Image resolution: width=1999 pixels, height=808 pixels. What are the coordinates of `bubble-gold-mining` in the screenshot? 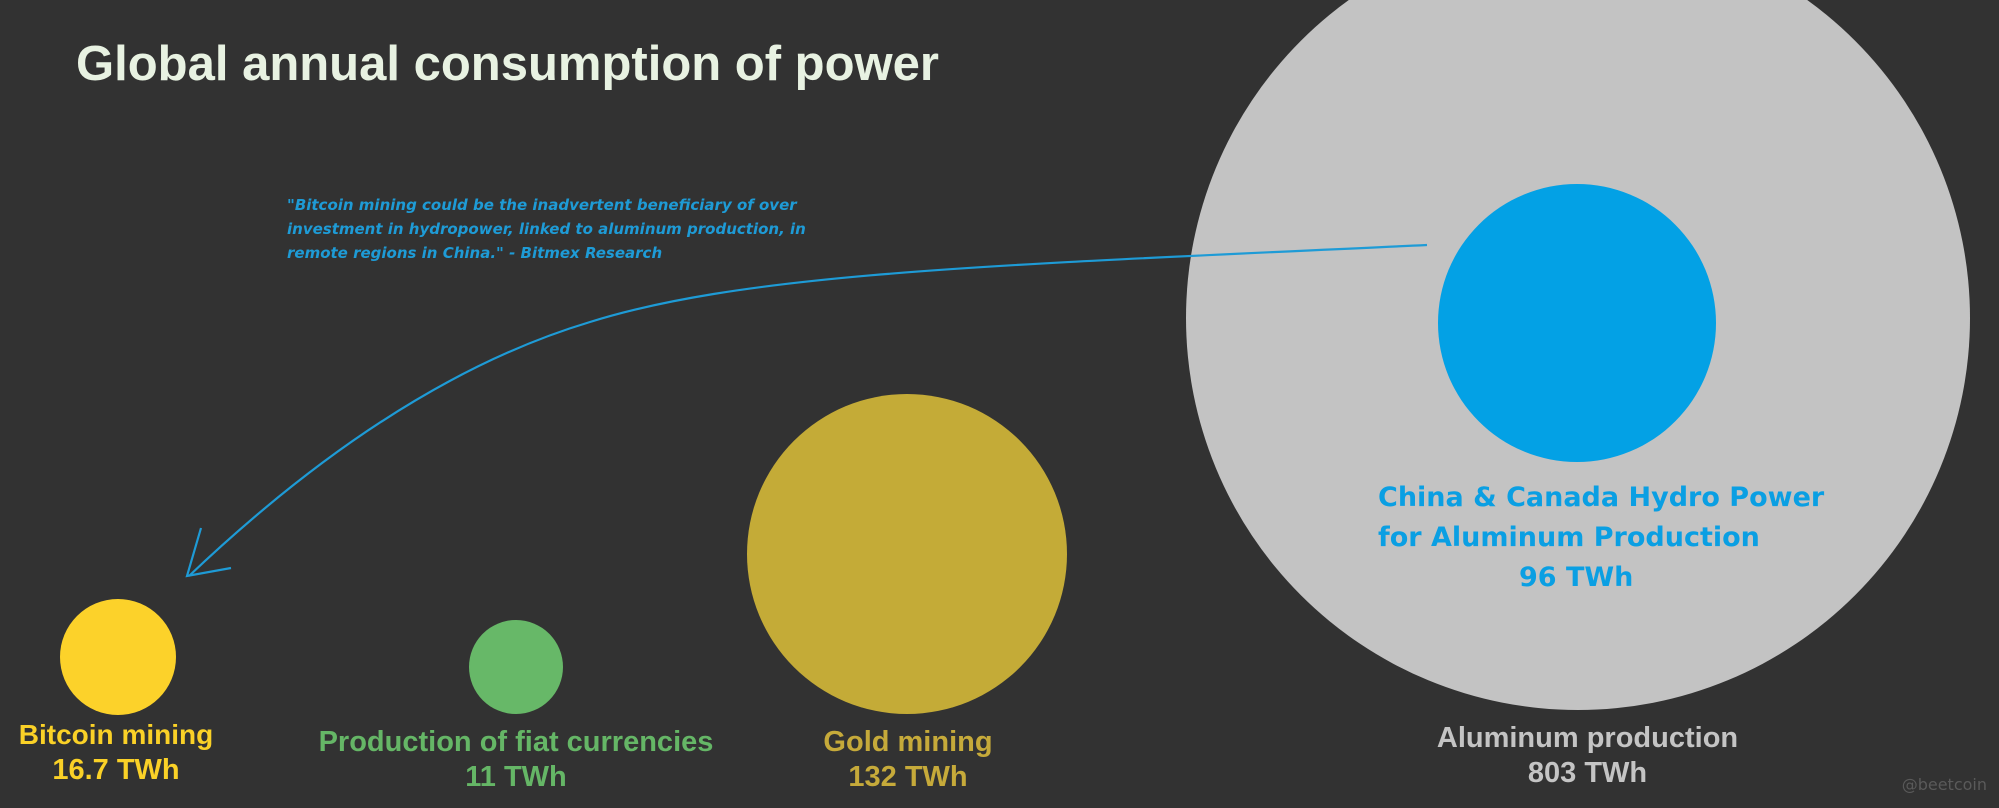 It's located at (907, 554).